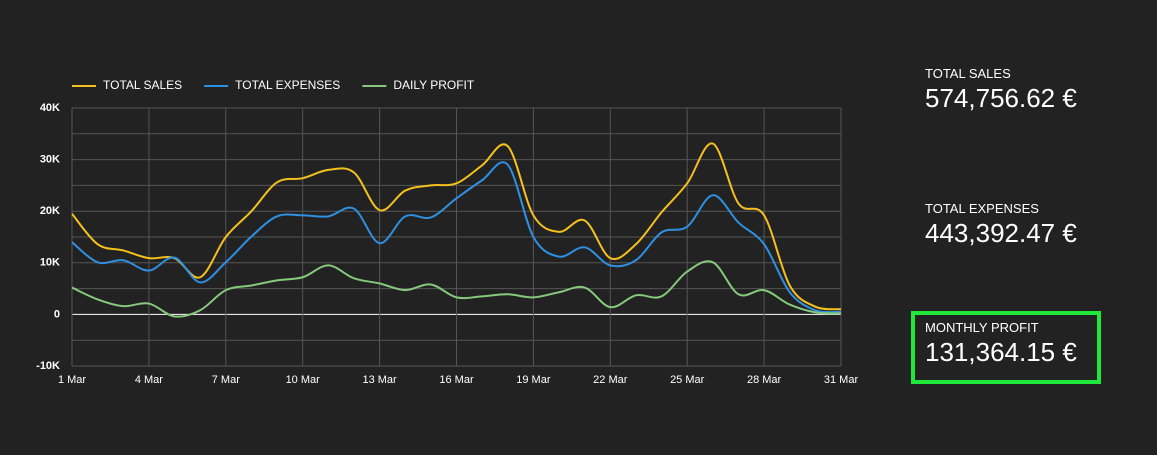 The width and height of the screenshot is (1157, 455). Describe the element at coordinates (57, 314) in the screenshot. I see `y-tick-label: 0` at that location.